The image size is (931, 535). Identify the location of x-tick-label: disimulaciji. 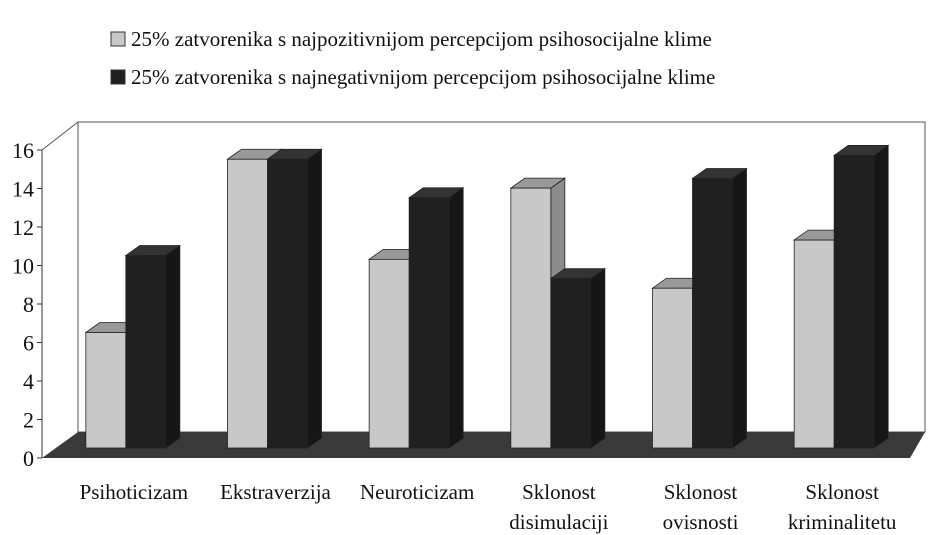
(558, 522).